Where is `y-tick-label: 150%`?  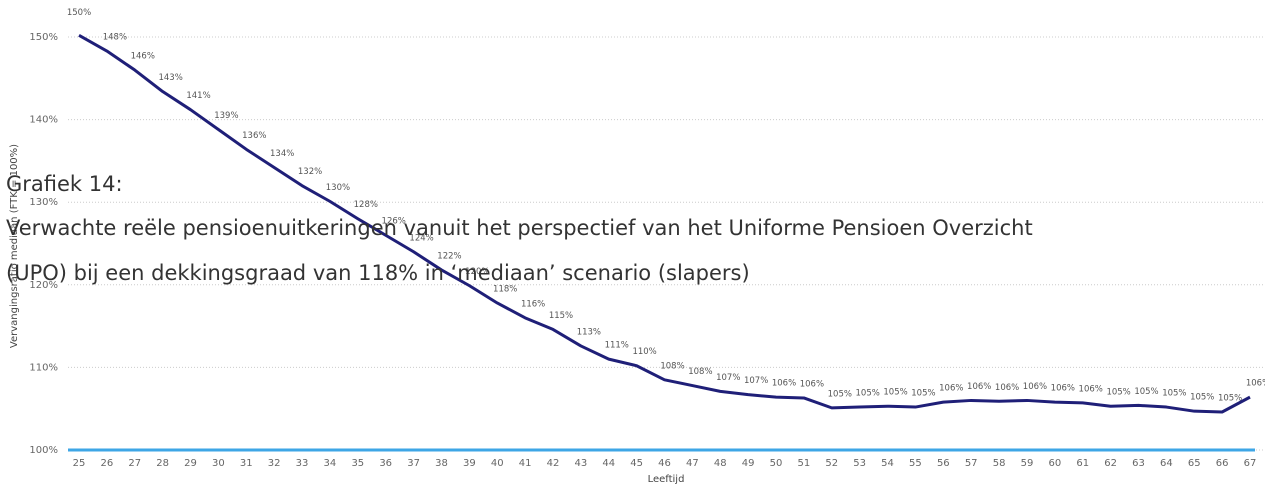 y-tick-label: 150% is located at coordinates (43, 37).